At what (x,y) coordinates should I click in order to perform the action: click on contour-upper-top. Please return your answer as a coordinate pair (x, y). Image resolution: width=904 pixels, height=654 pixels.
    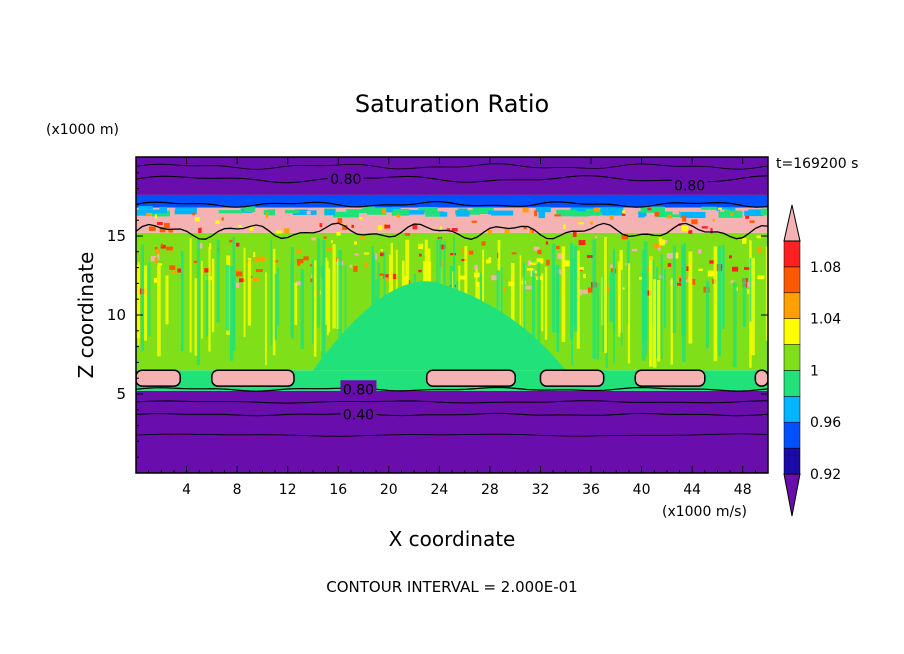
    Looking at the image, I should click on (452, 166).